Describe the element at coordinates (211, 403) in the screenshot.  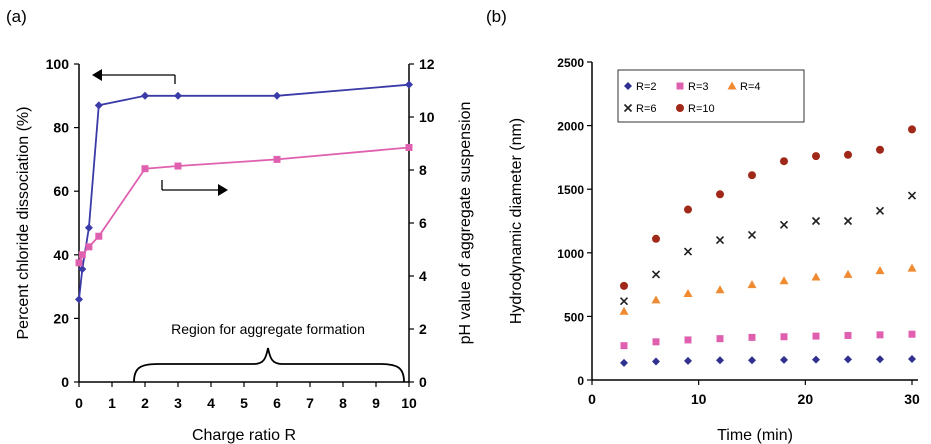
I see `chart-a-x-tick-label: 4` at that location.